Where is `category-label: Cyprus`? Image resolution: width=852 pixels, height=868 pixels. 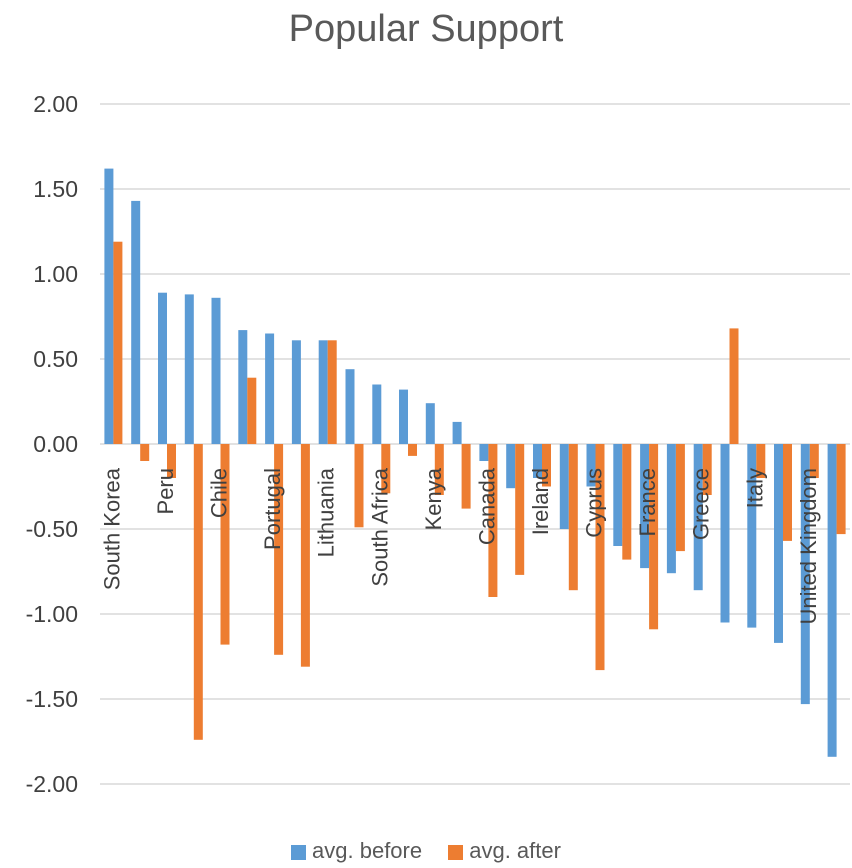 category-label: Cyprus is located at coordinates (594, 503).